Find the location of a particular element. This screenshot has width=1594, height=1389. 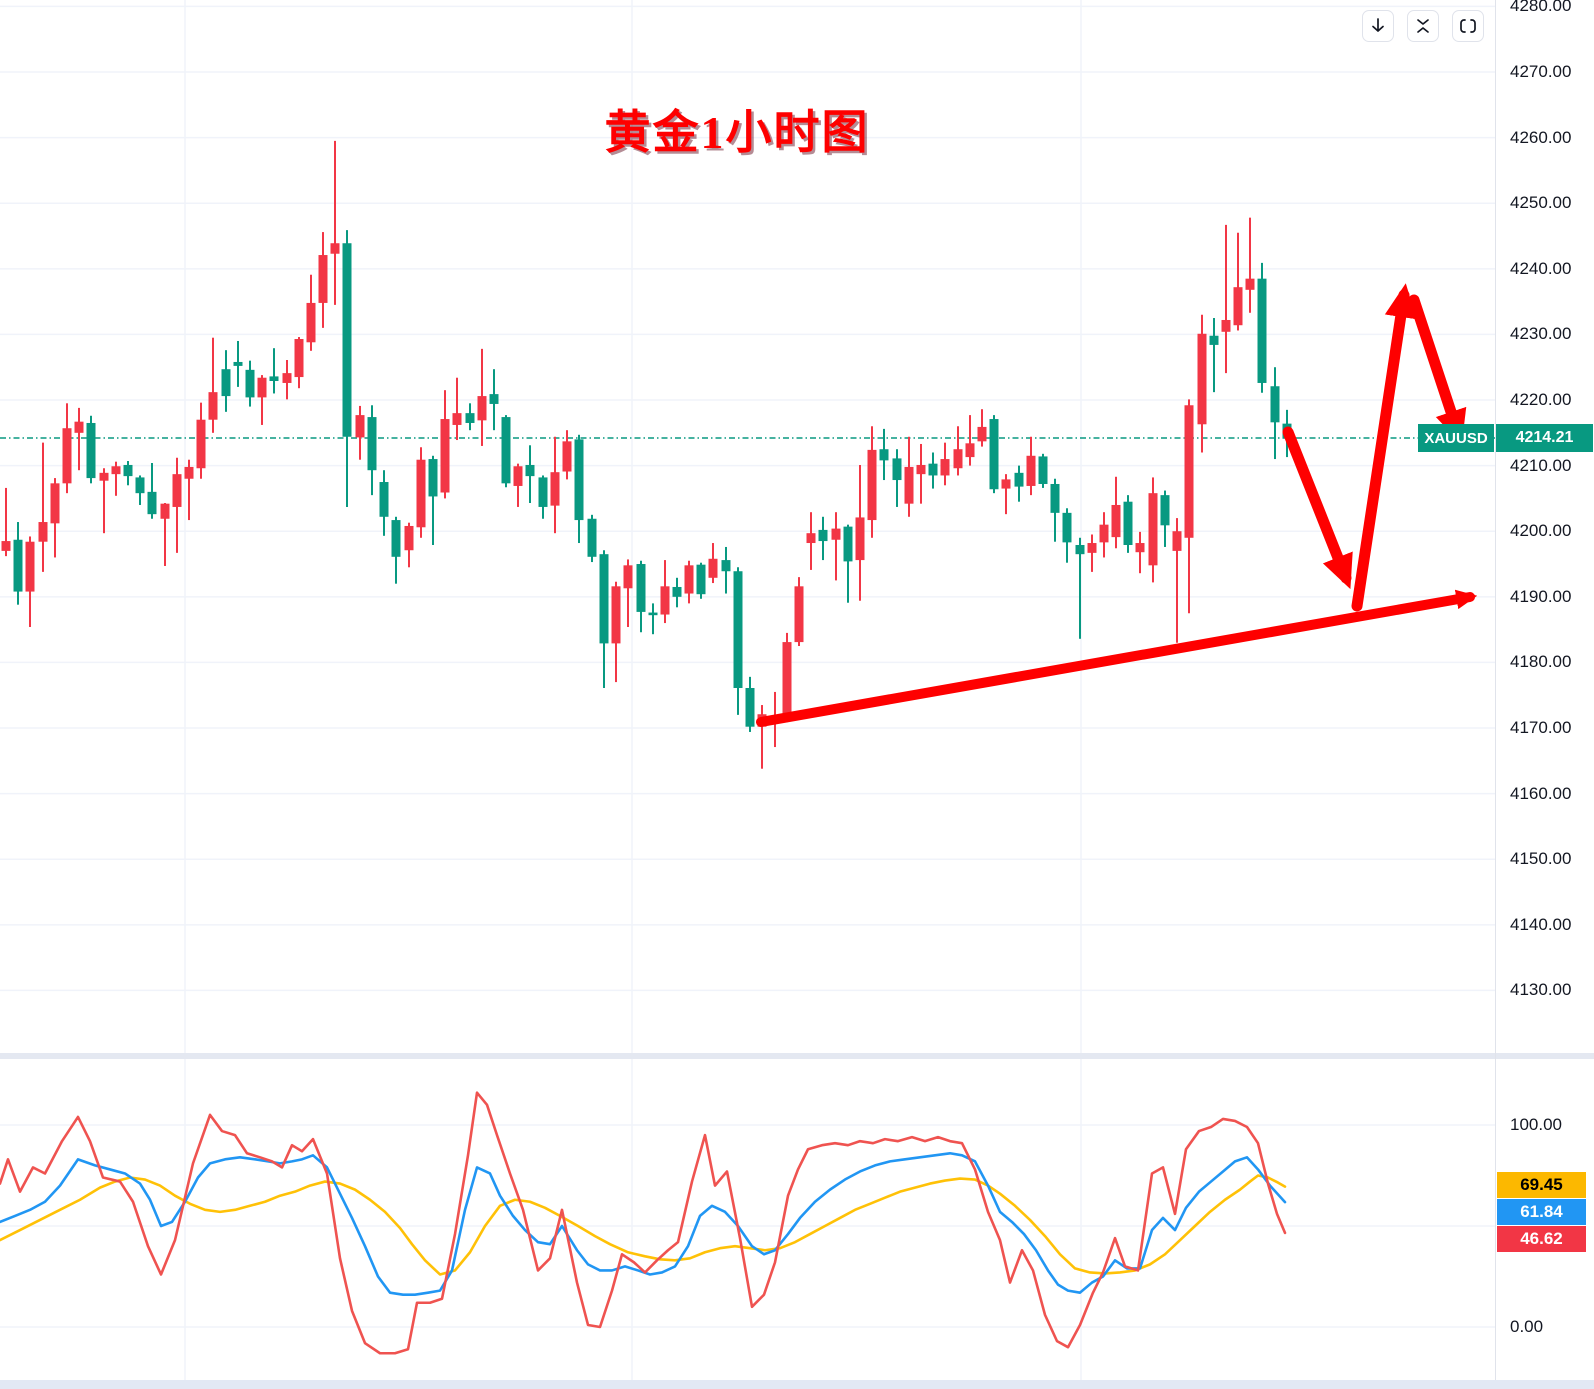

price-tick-label: 4260.00 is located at coordinates (1541, 137).